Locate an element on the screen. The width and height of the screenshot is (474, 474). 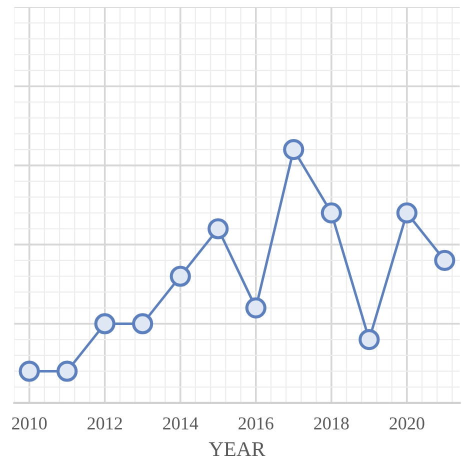
x-tick-label: 2020 is located at coordinates (407, 423).